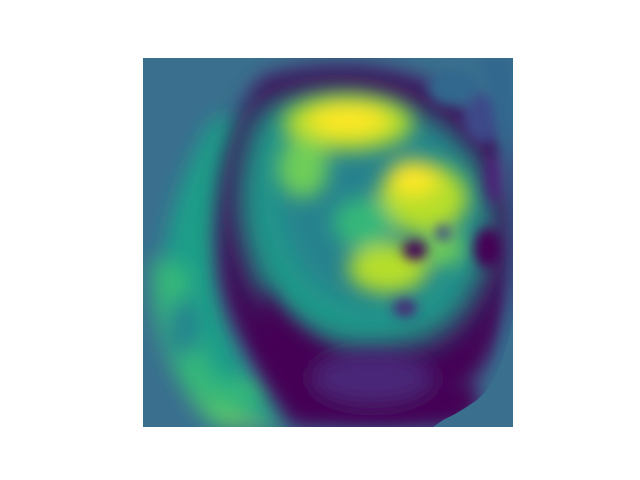 Image resolution: width=640 pixels, height=480 pixels. I want to click on lower-dark-area, so click(368, 357).